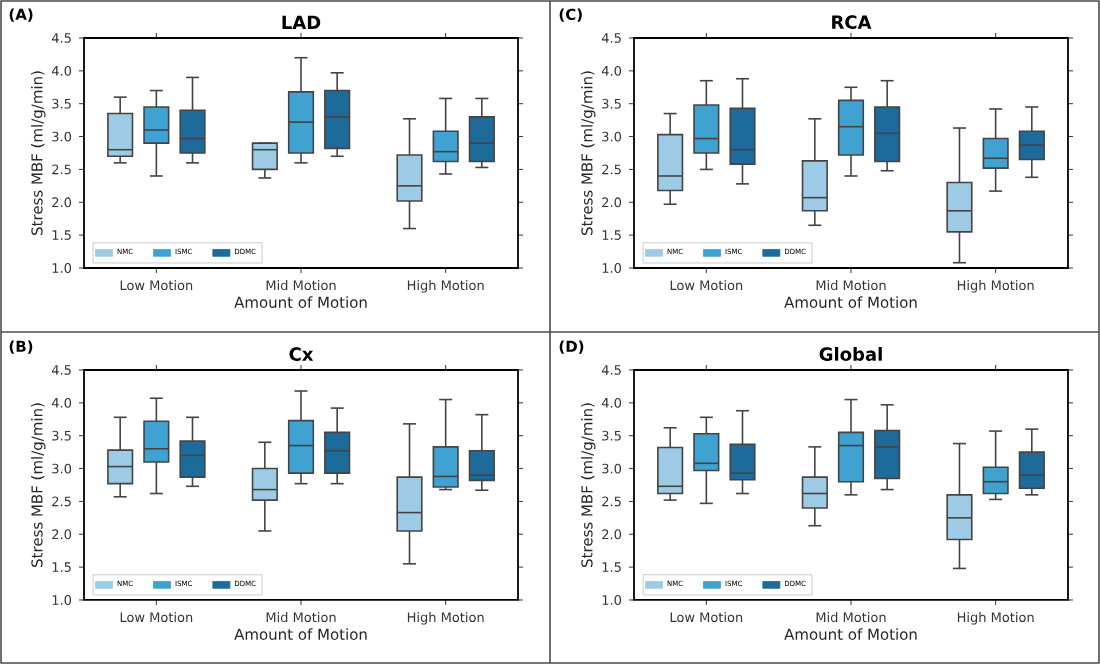 The width and height of the screenshot is (1100, 664). I want to click on chart-title: Global, so click(850, 353).